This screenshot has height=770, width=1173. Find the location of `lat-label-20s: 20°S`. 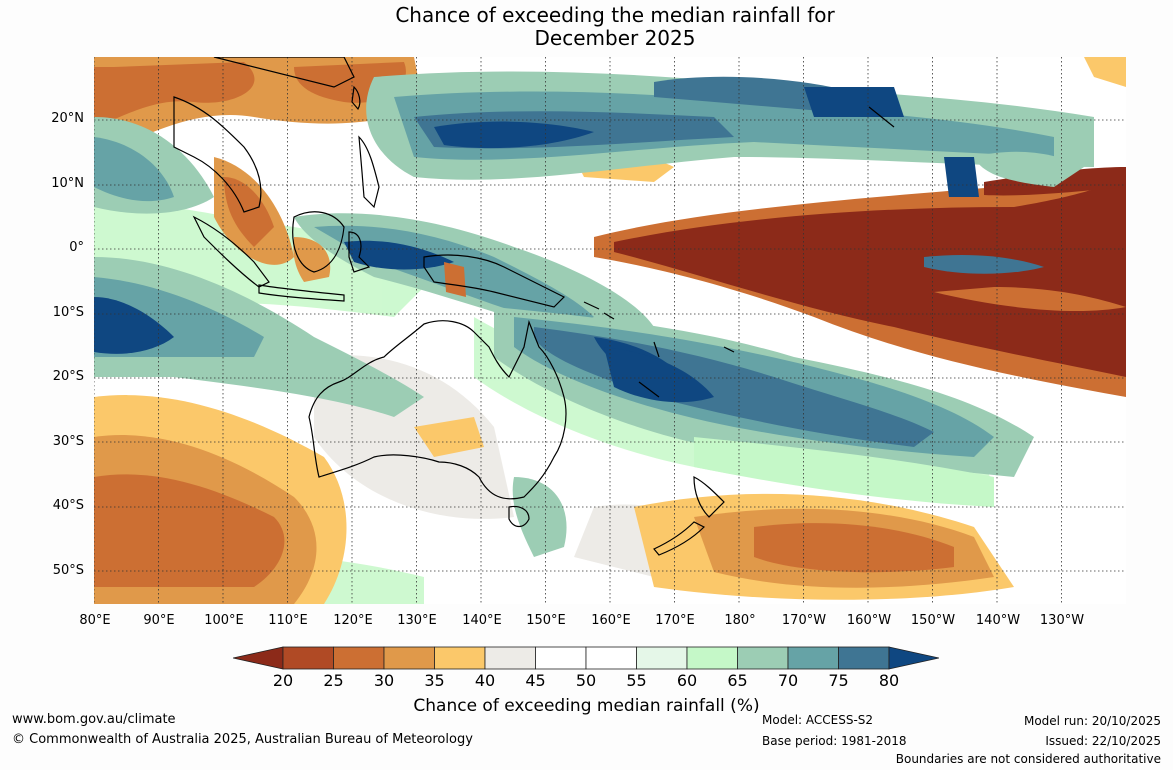

lat-label-20s: 20°S is located at coordinates (68, 376).